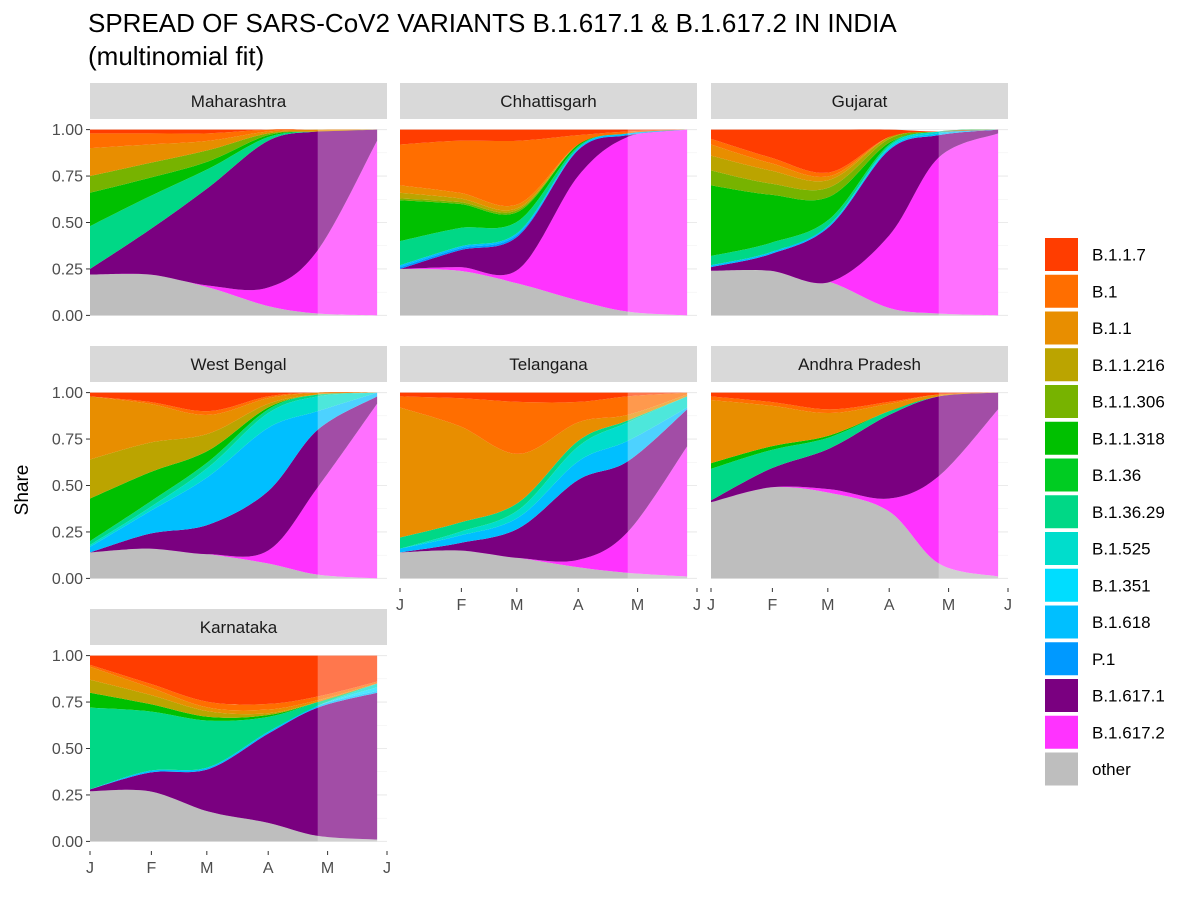 Image resolution: width=1200 pixels, height=900 pixels. I want to click on legend-label: B.1.1.306, so click(1128, 402).